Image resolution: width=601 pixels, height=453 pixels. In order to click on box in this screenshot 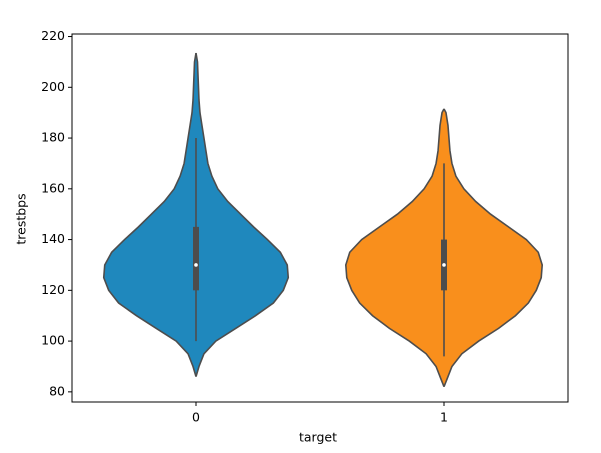, I will do `click(196, 258)`.